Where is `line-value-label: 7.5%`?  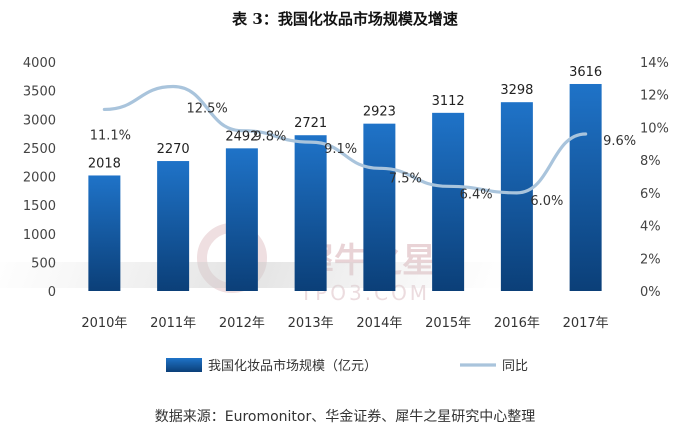
line-value-label: 7.5% is located at coordinates (405, 178).